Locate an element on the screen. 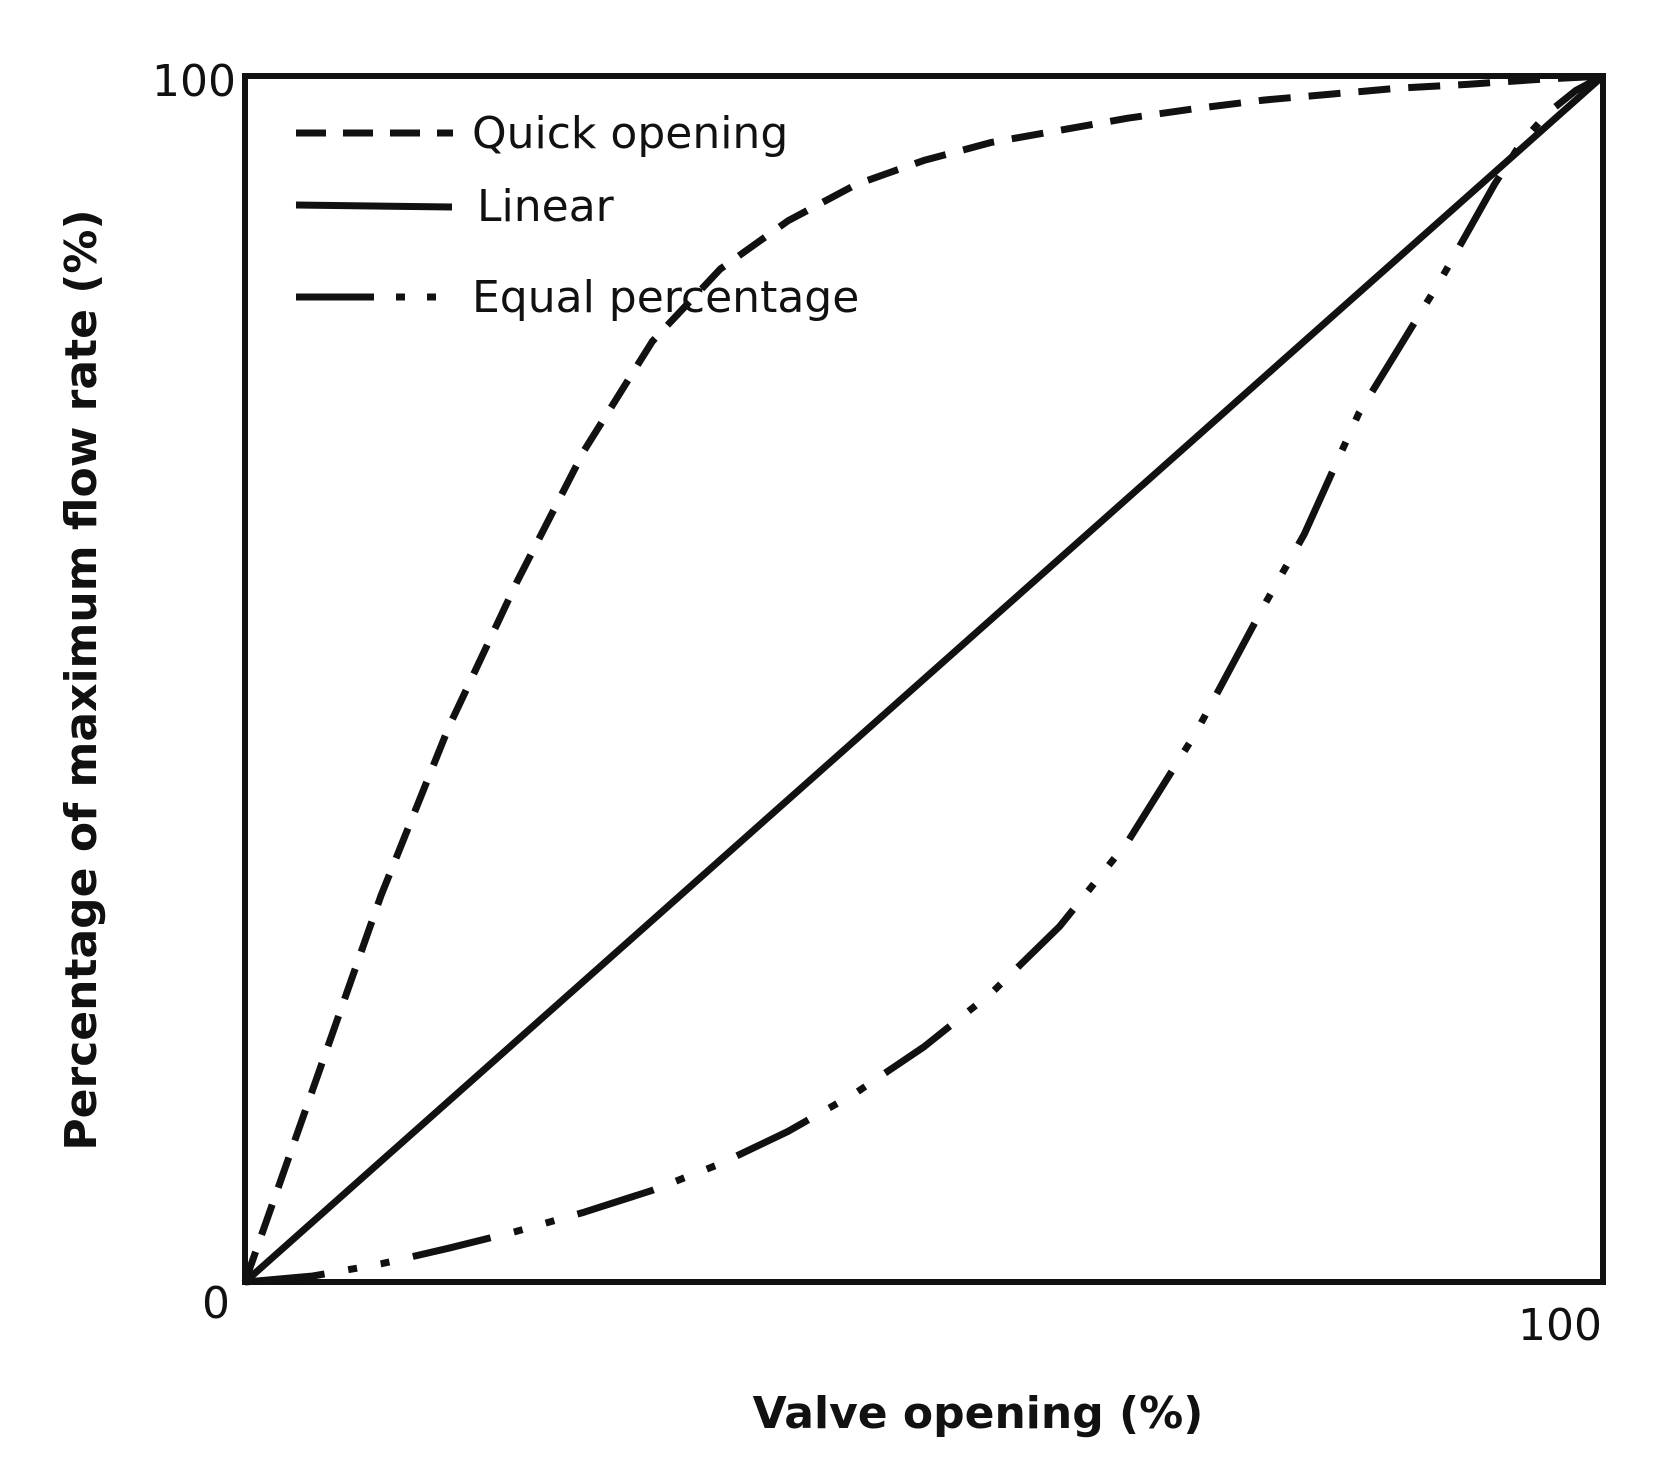 This screenshot has height=1465, width=1665. legend-label-quick-opening: Quick opening is located at coordinates (630, 133).